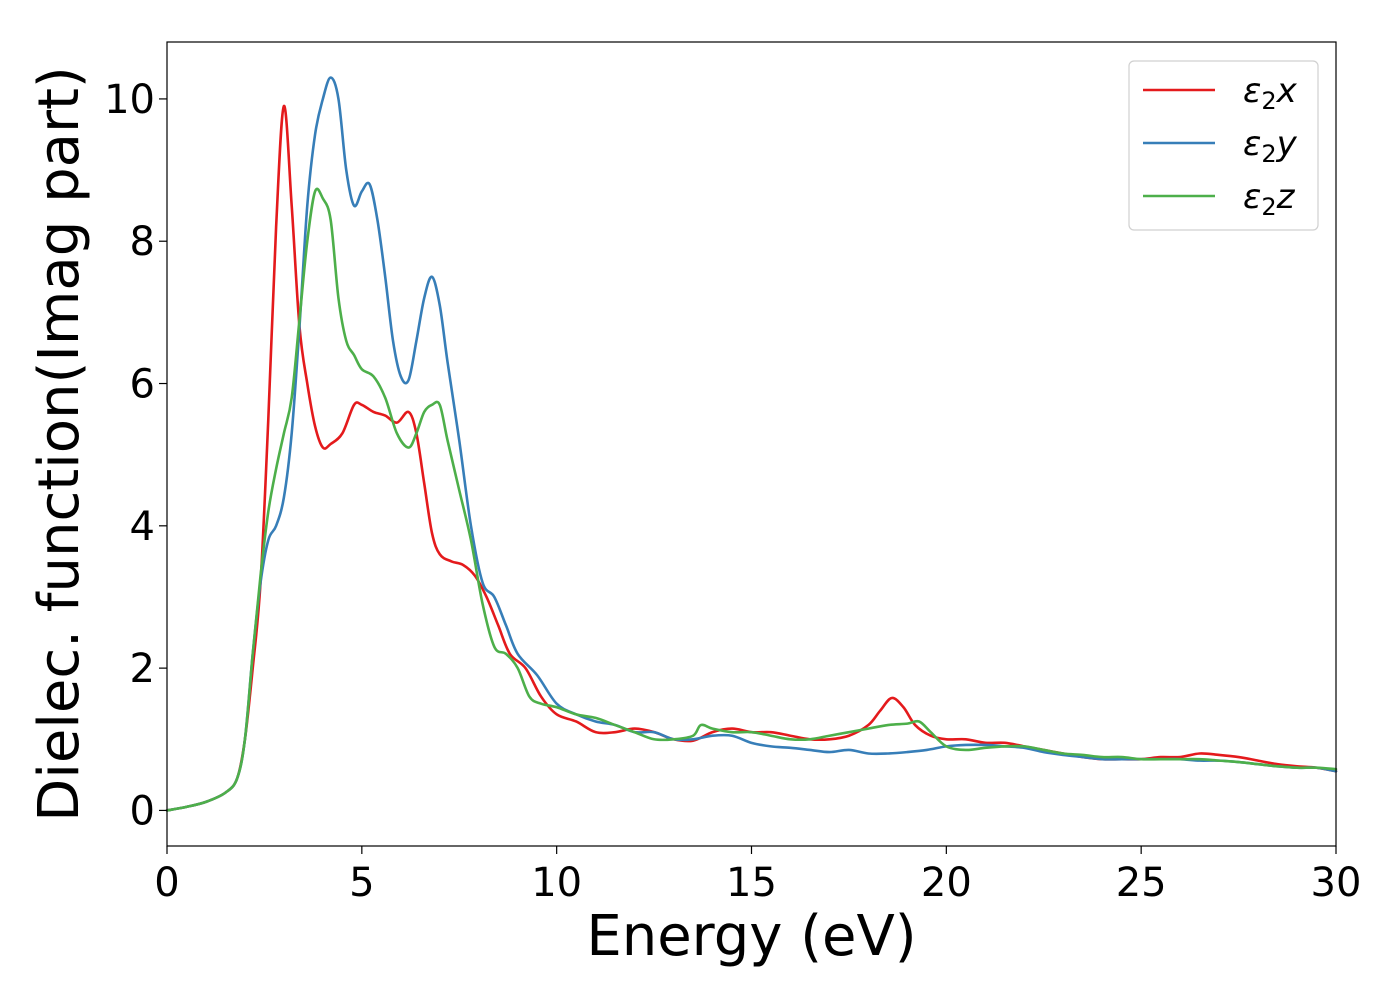 This screenshot has width=1400, height=1000. Describe the element at coordinates (1219, 199) in the screenshot. I see `legend-item-z: ε2z` at that location.